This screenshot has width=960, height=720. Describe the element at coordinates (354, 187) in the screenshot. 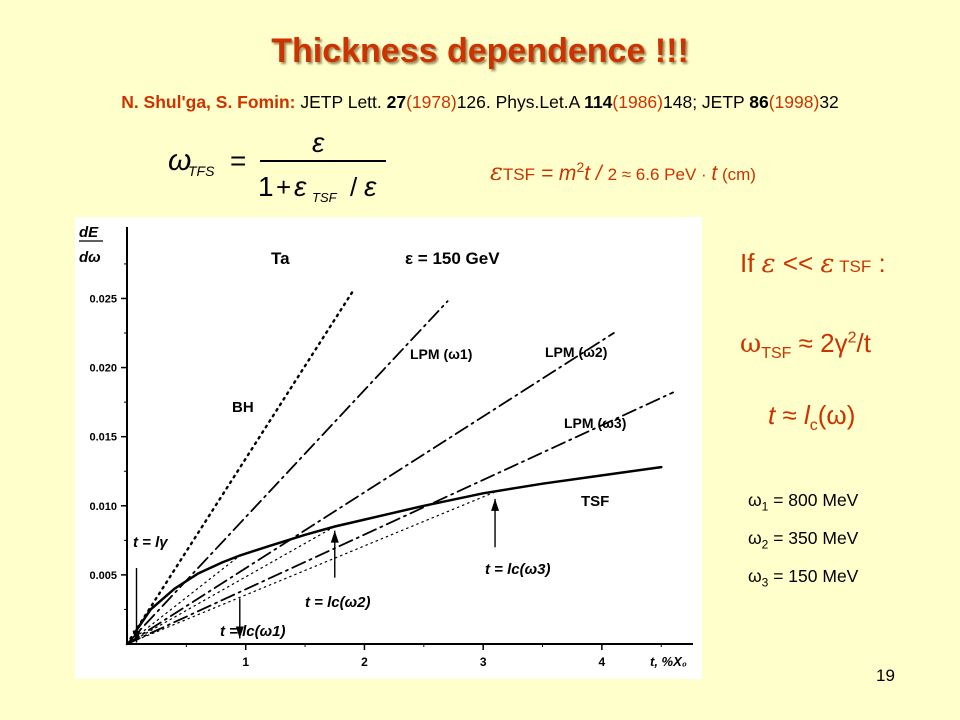

I see `formula-slash: /` at that location.